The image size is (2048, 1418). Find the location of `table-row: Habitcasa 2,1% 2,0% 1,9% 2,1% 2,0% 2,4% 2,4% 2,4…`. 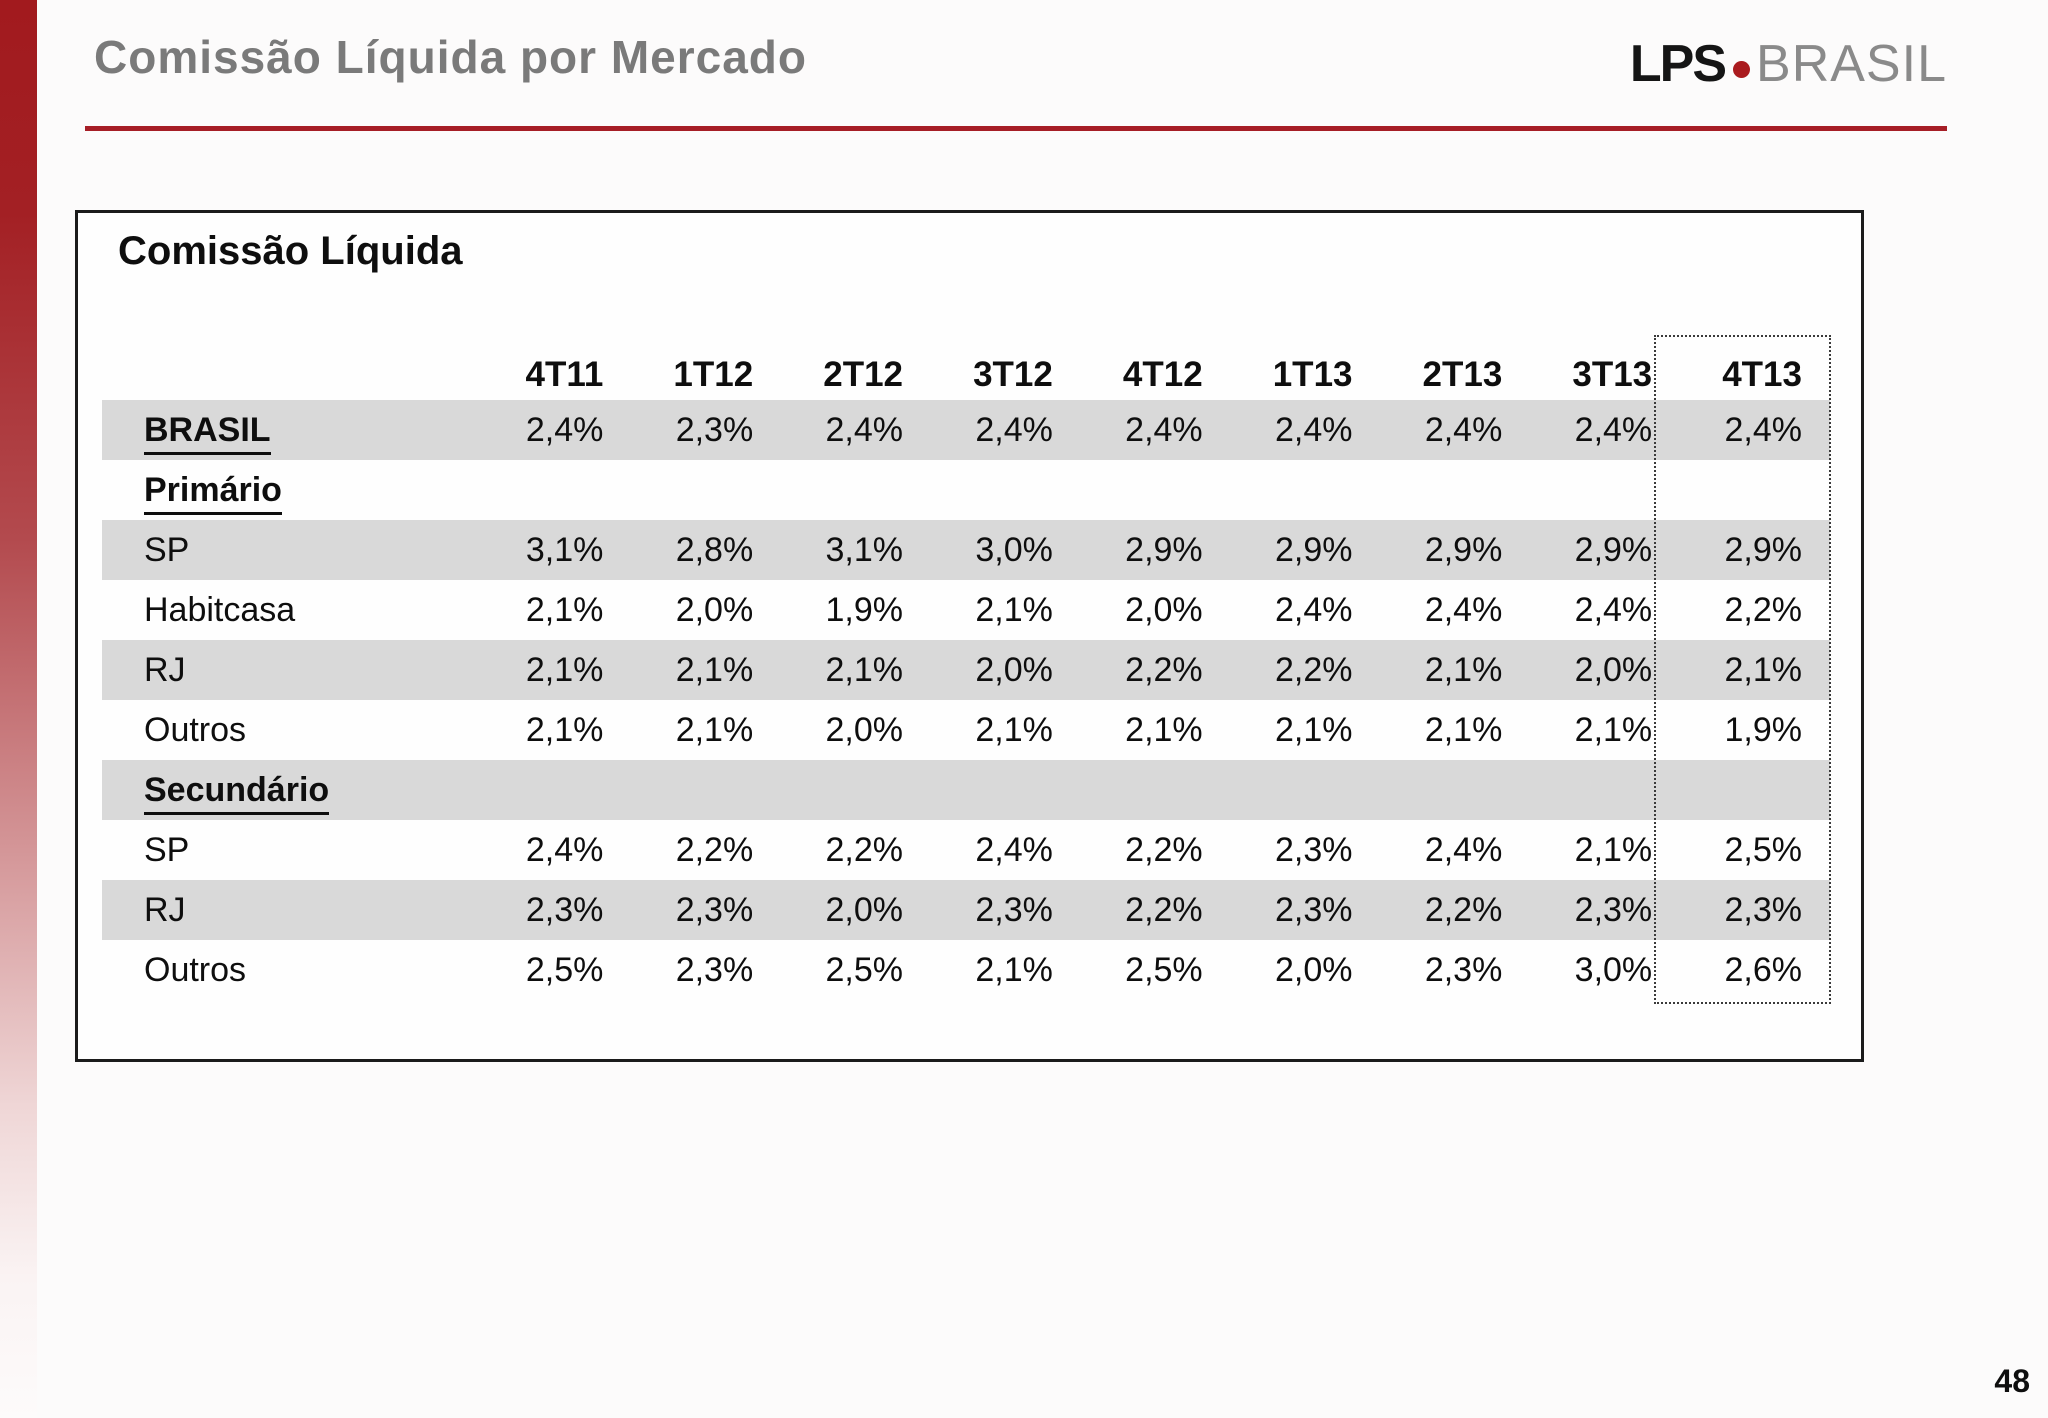

table-row: Habitcasa 2,1% 2,0% 1,9% 2,1% 2,0% 2,4% 2,4% 2,4… is located at coordinates (966, 610).